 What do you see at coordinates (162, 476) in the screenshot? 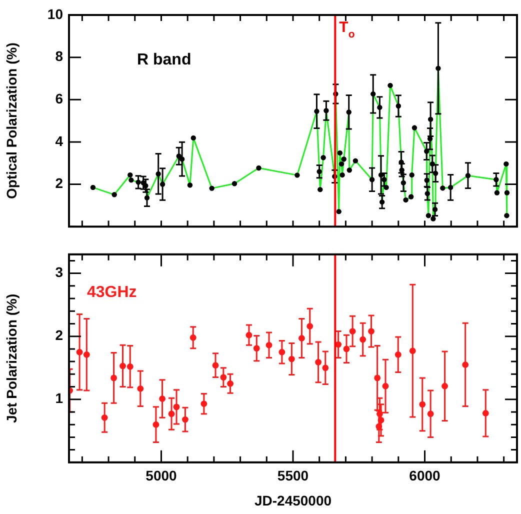
I see `x-tick-label: 5000` at bounding box center [162, 476].